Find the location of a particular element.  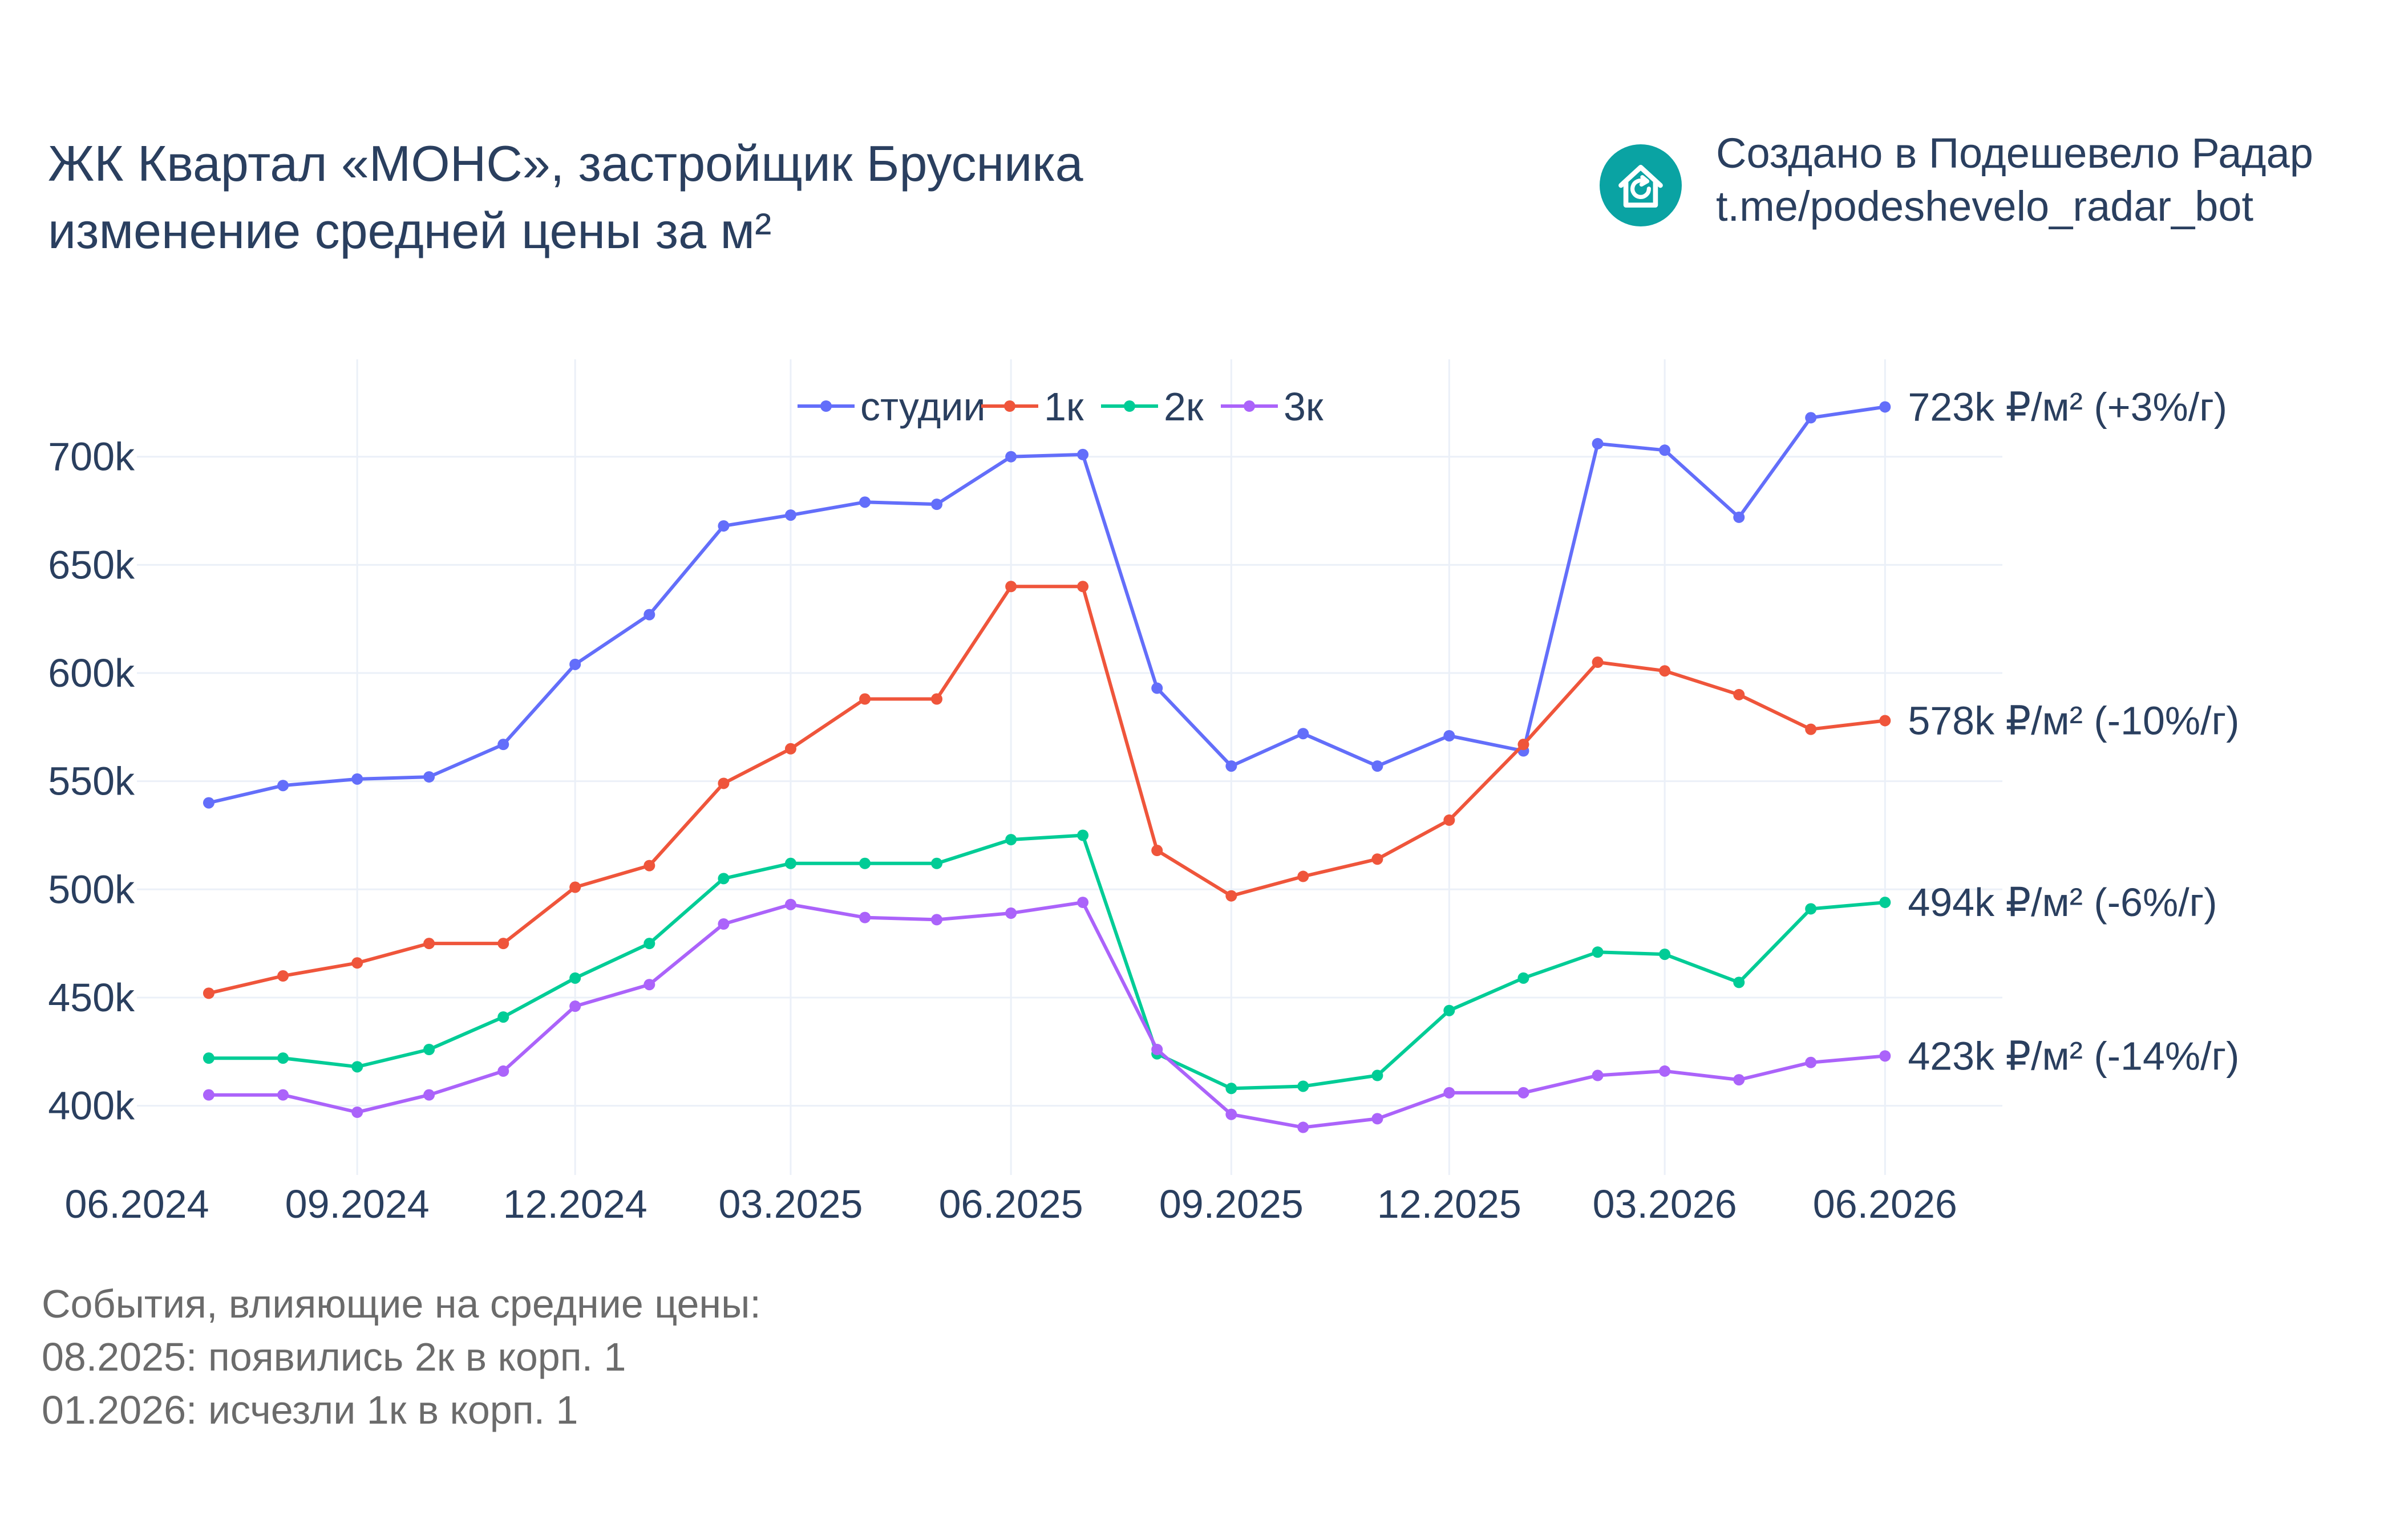

y-tick-label: 400k is located at coordinates (92, 1106).